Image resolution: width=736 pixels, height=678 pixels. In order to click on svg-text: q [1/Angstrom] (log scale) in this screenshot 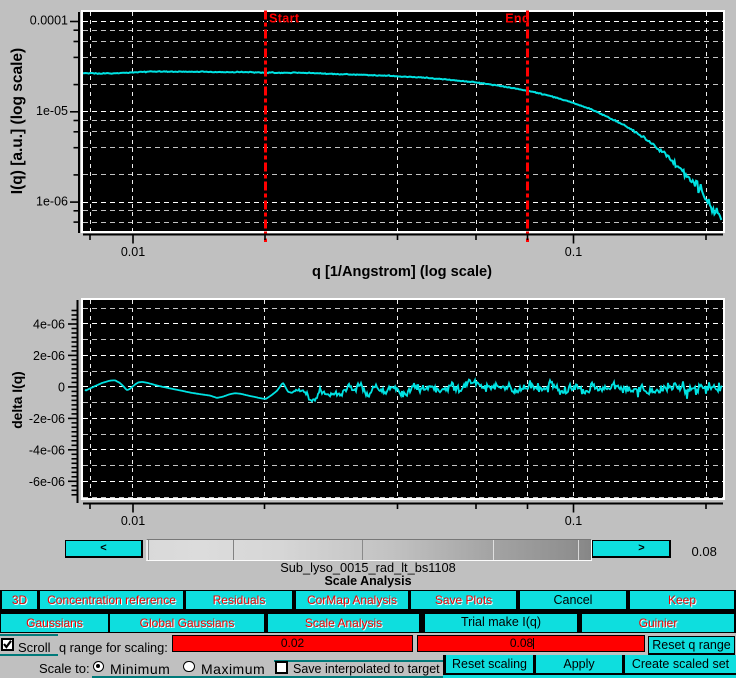, I will do `click(402, 272)`.